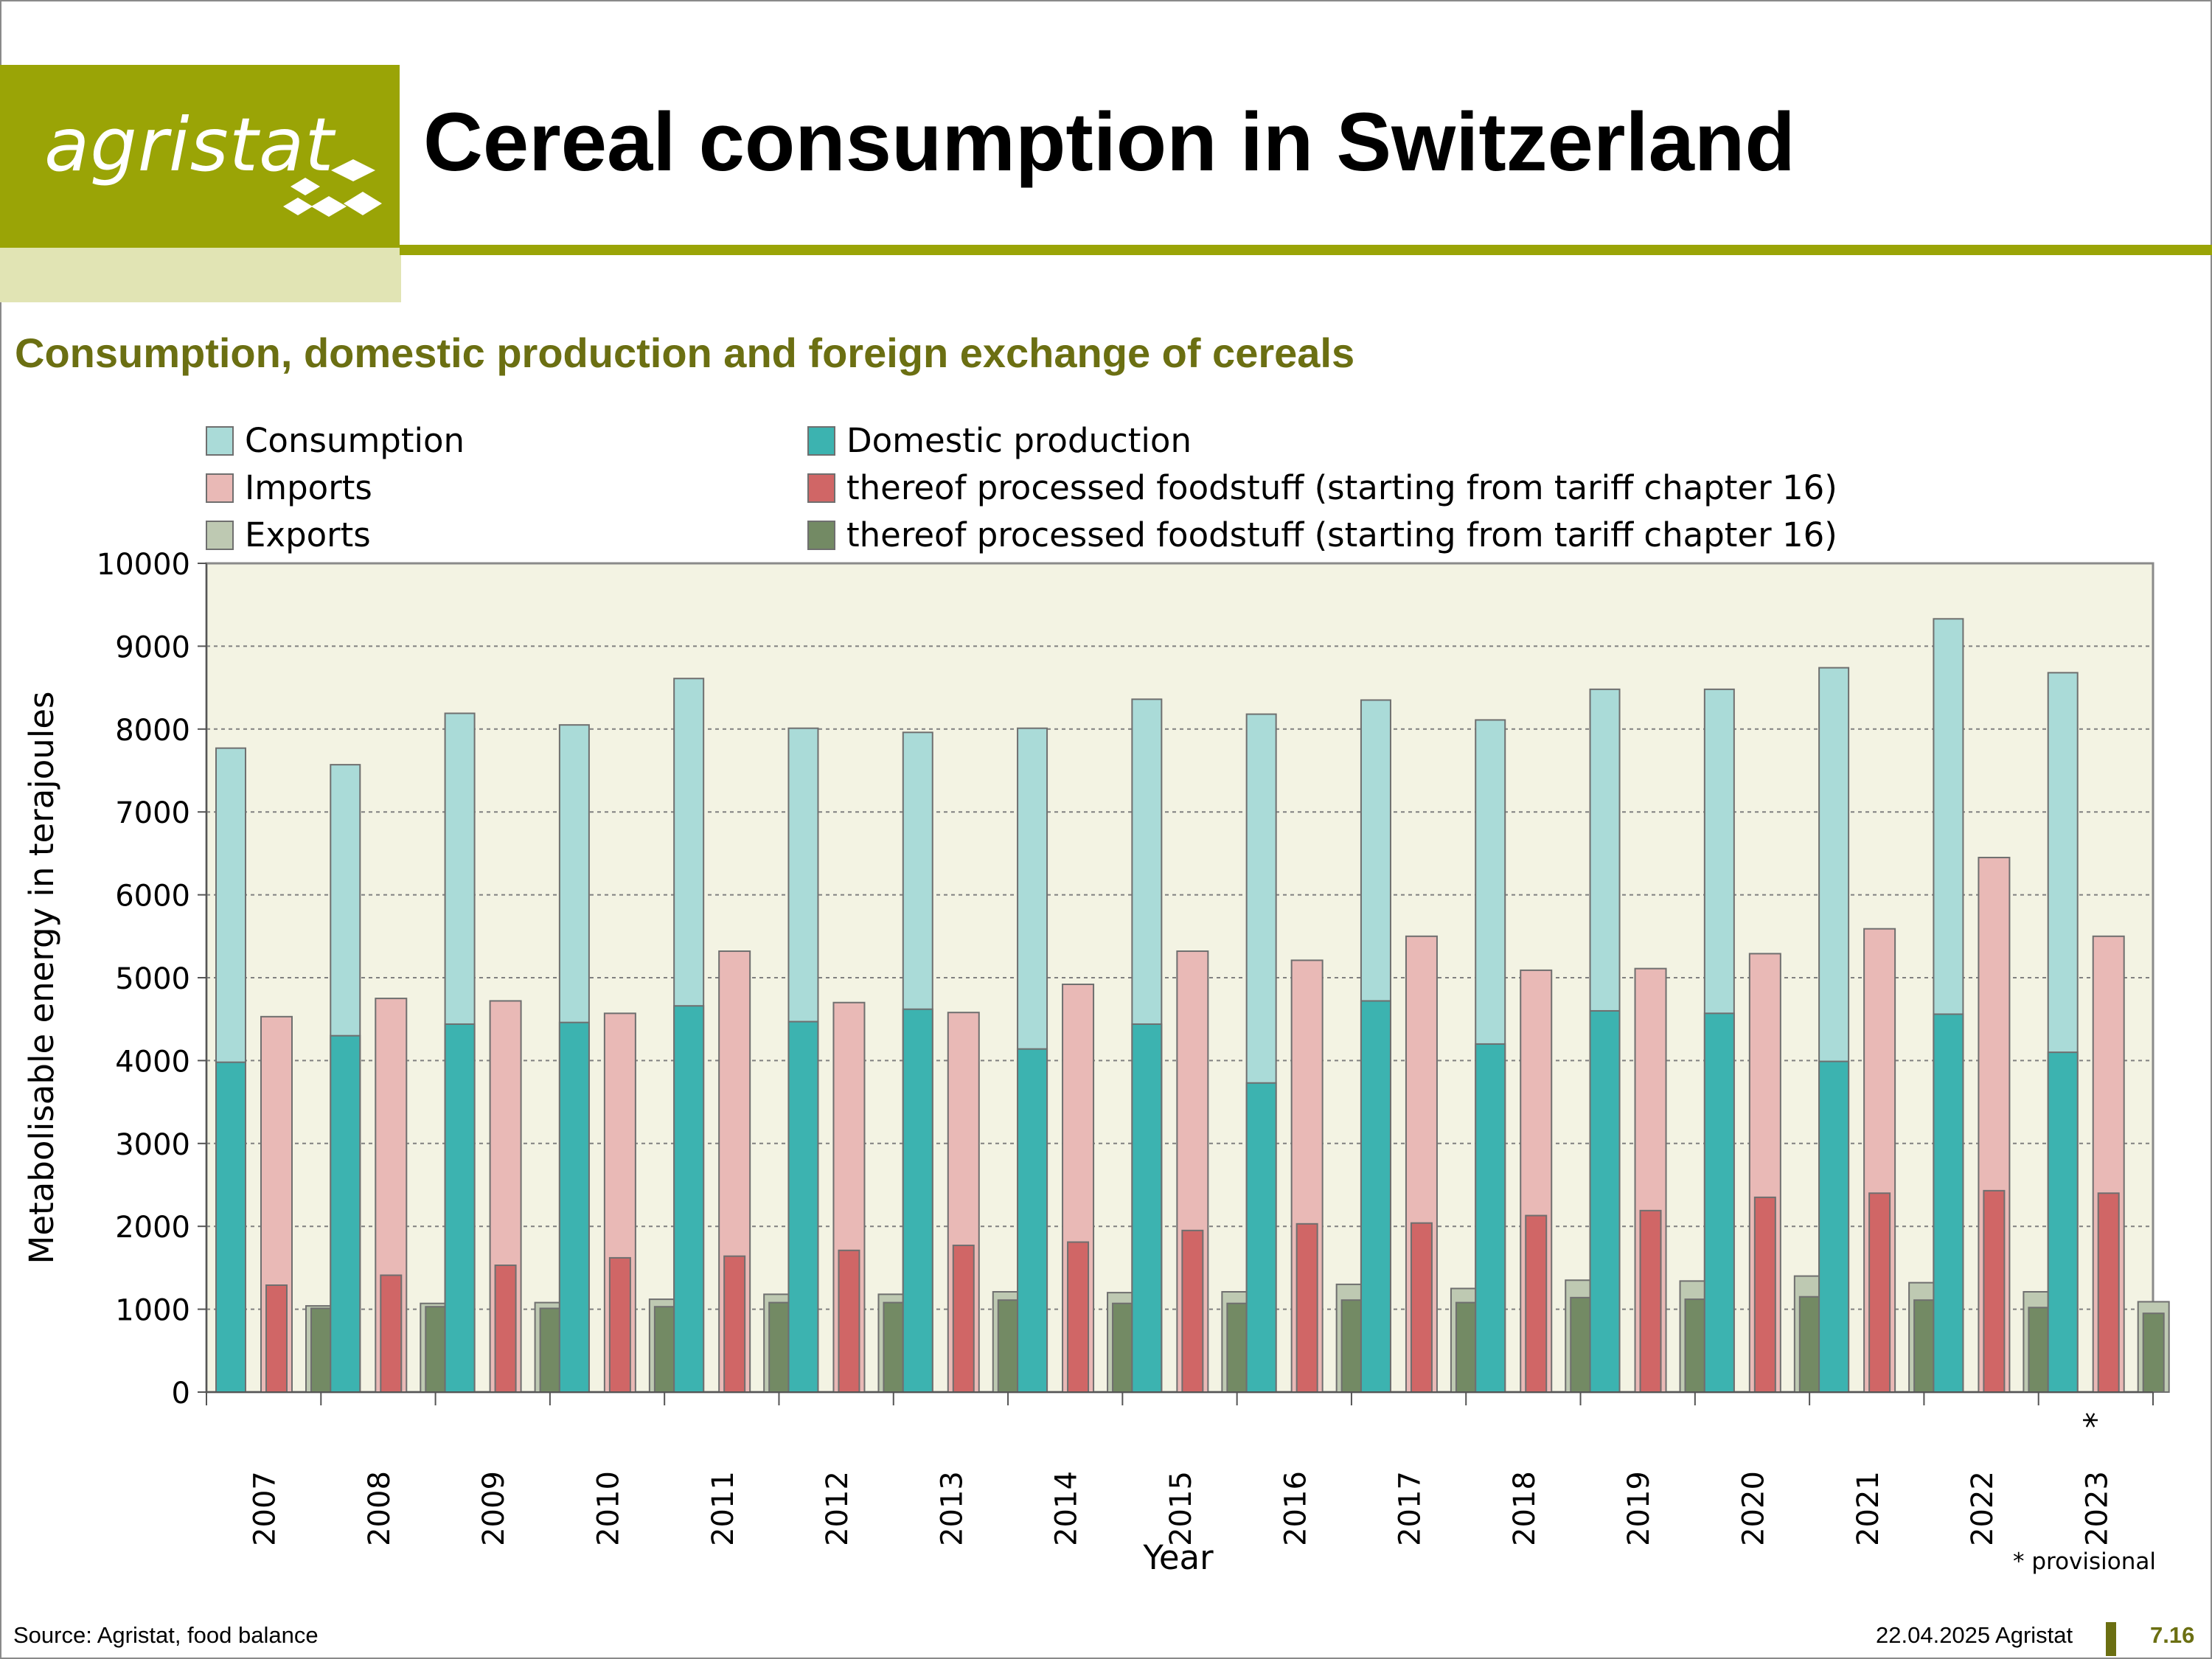  Describe the element at coordinates (189, 145) in the screenshot. I see `logo-text: agristat` at that location.